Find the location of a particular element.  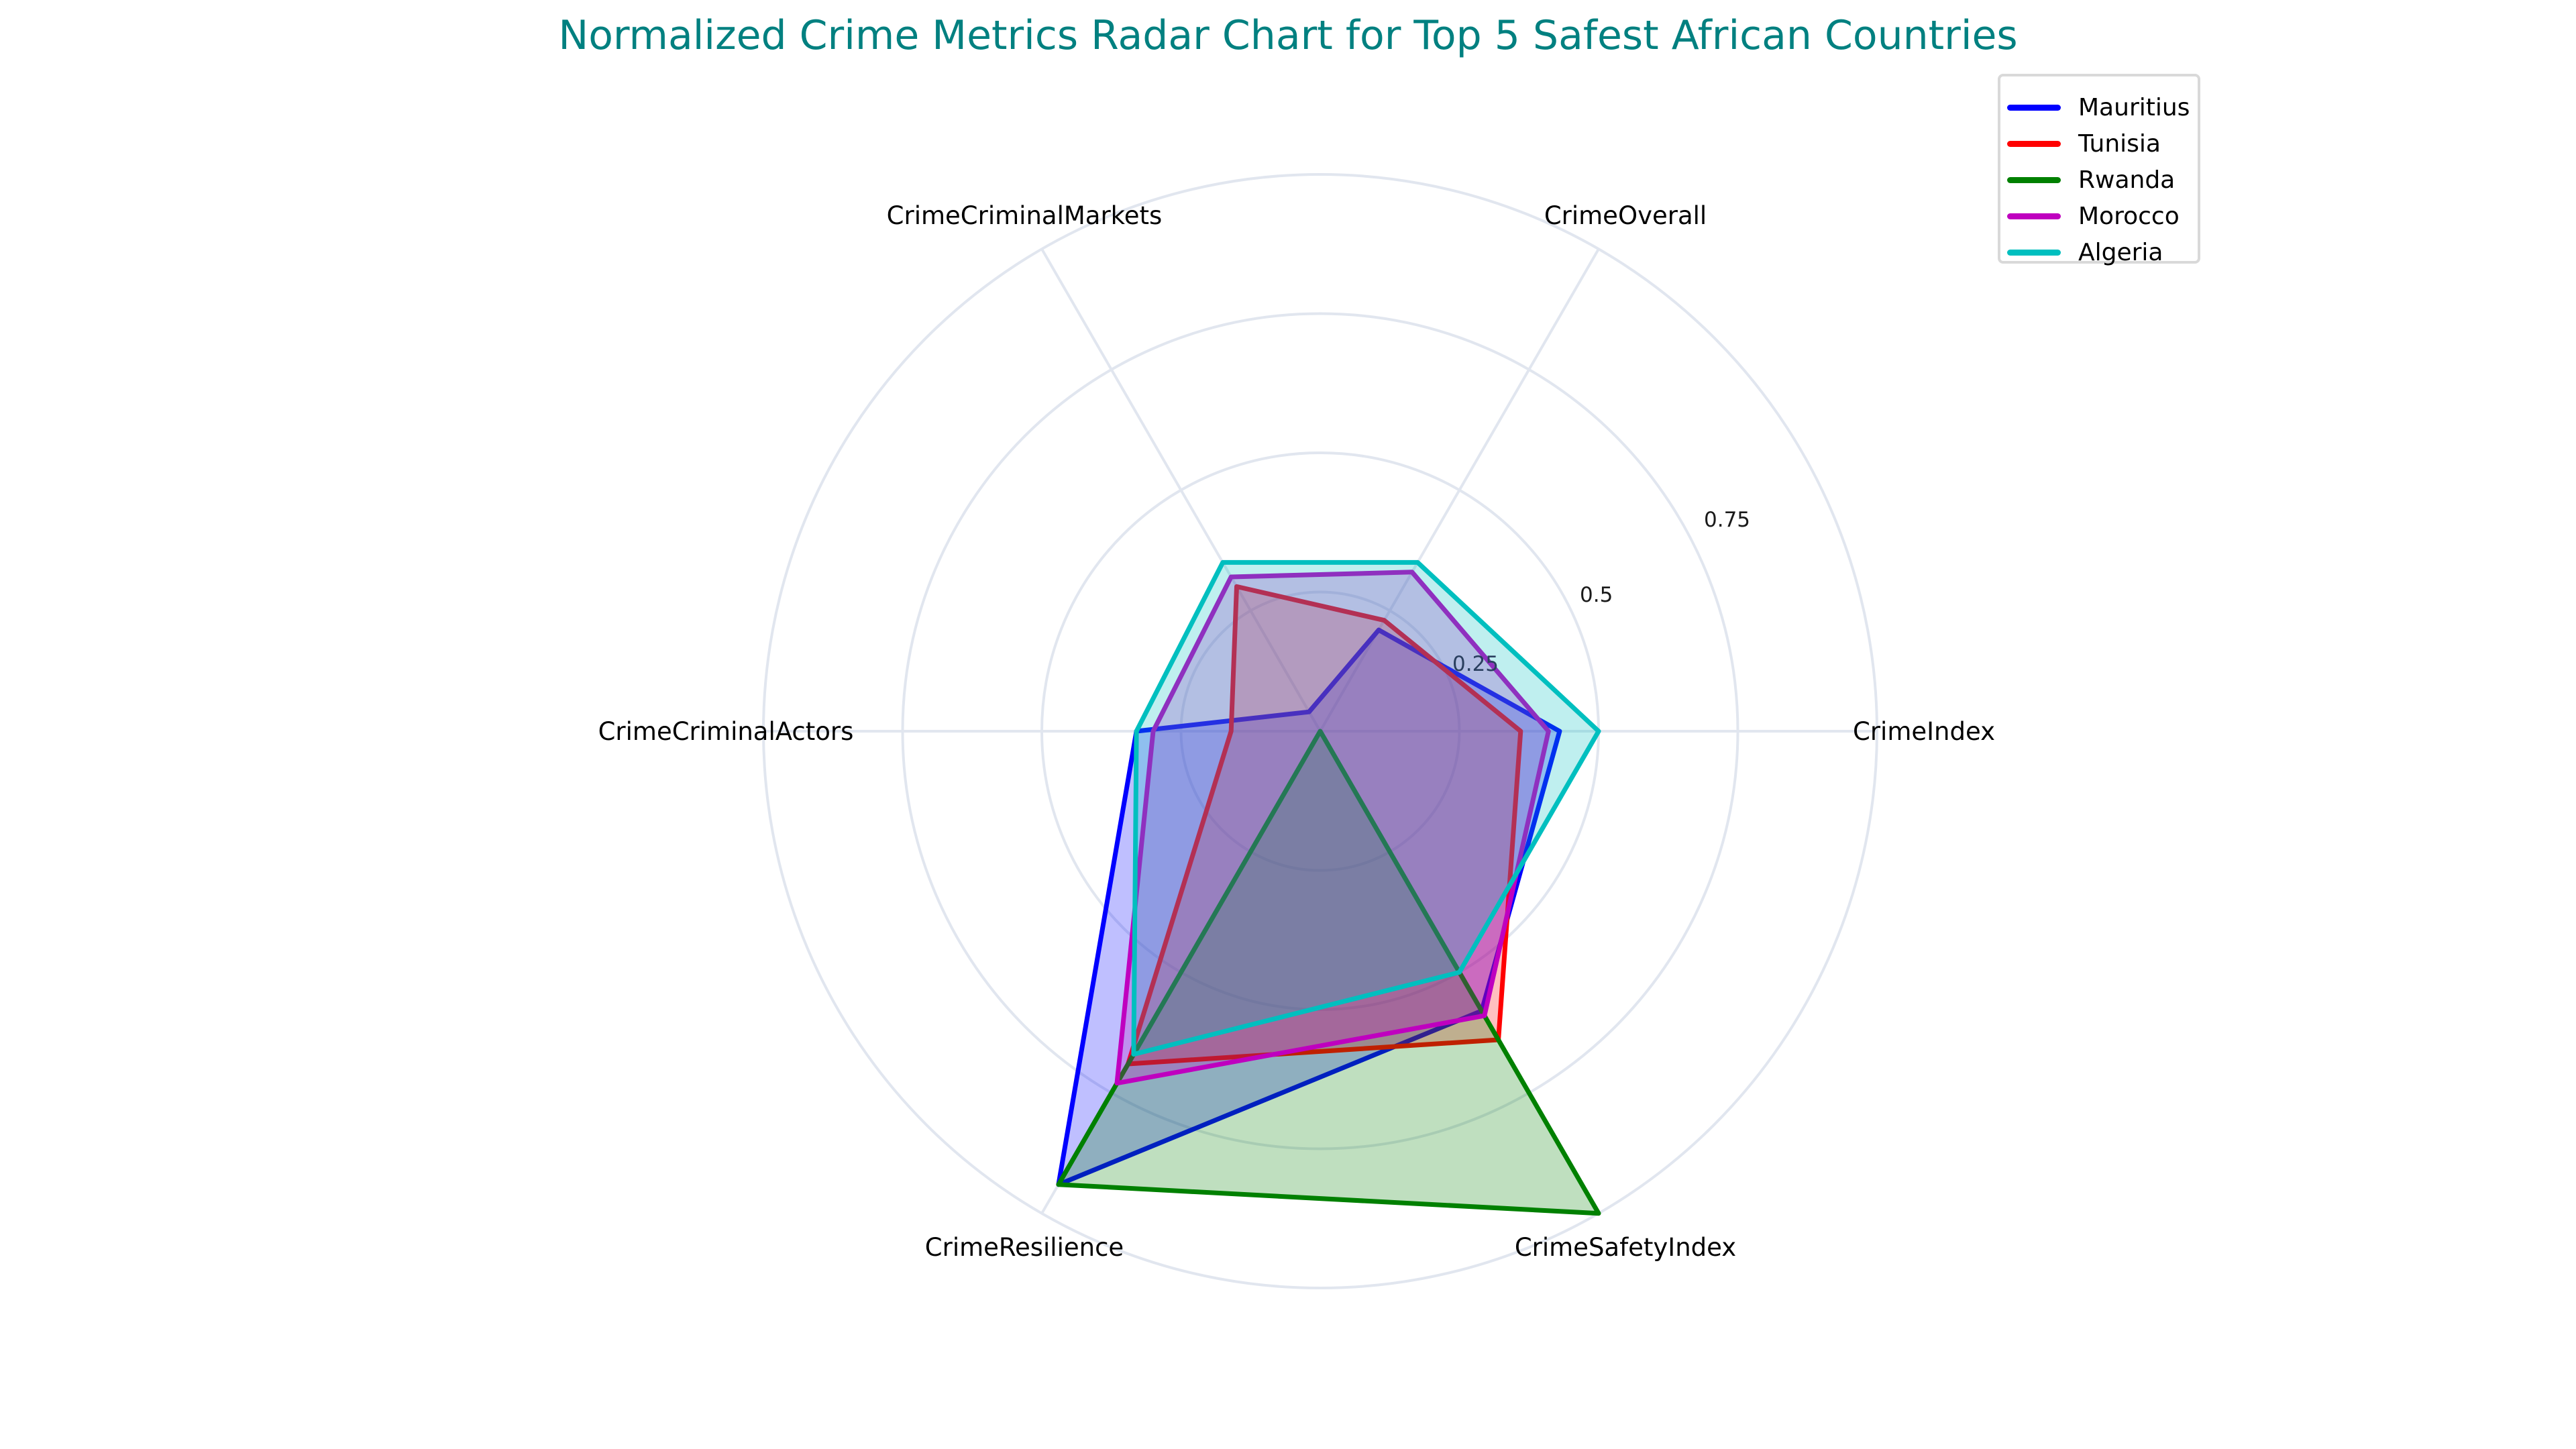

radial-tick-label: 0.75 is located at coordinates (1727, 520).